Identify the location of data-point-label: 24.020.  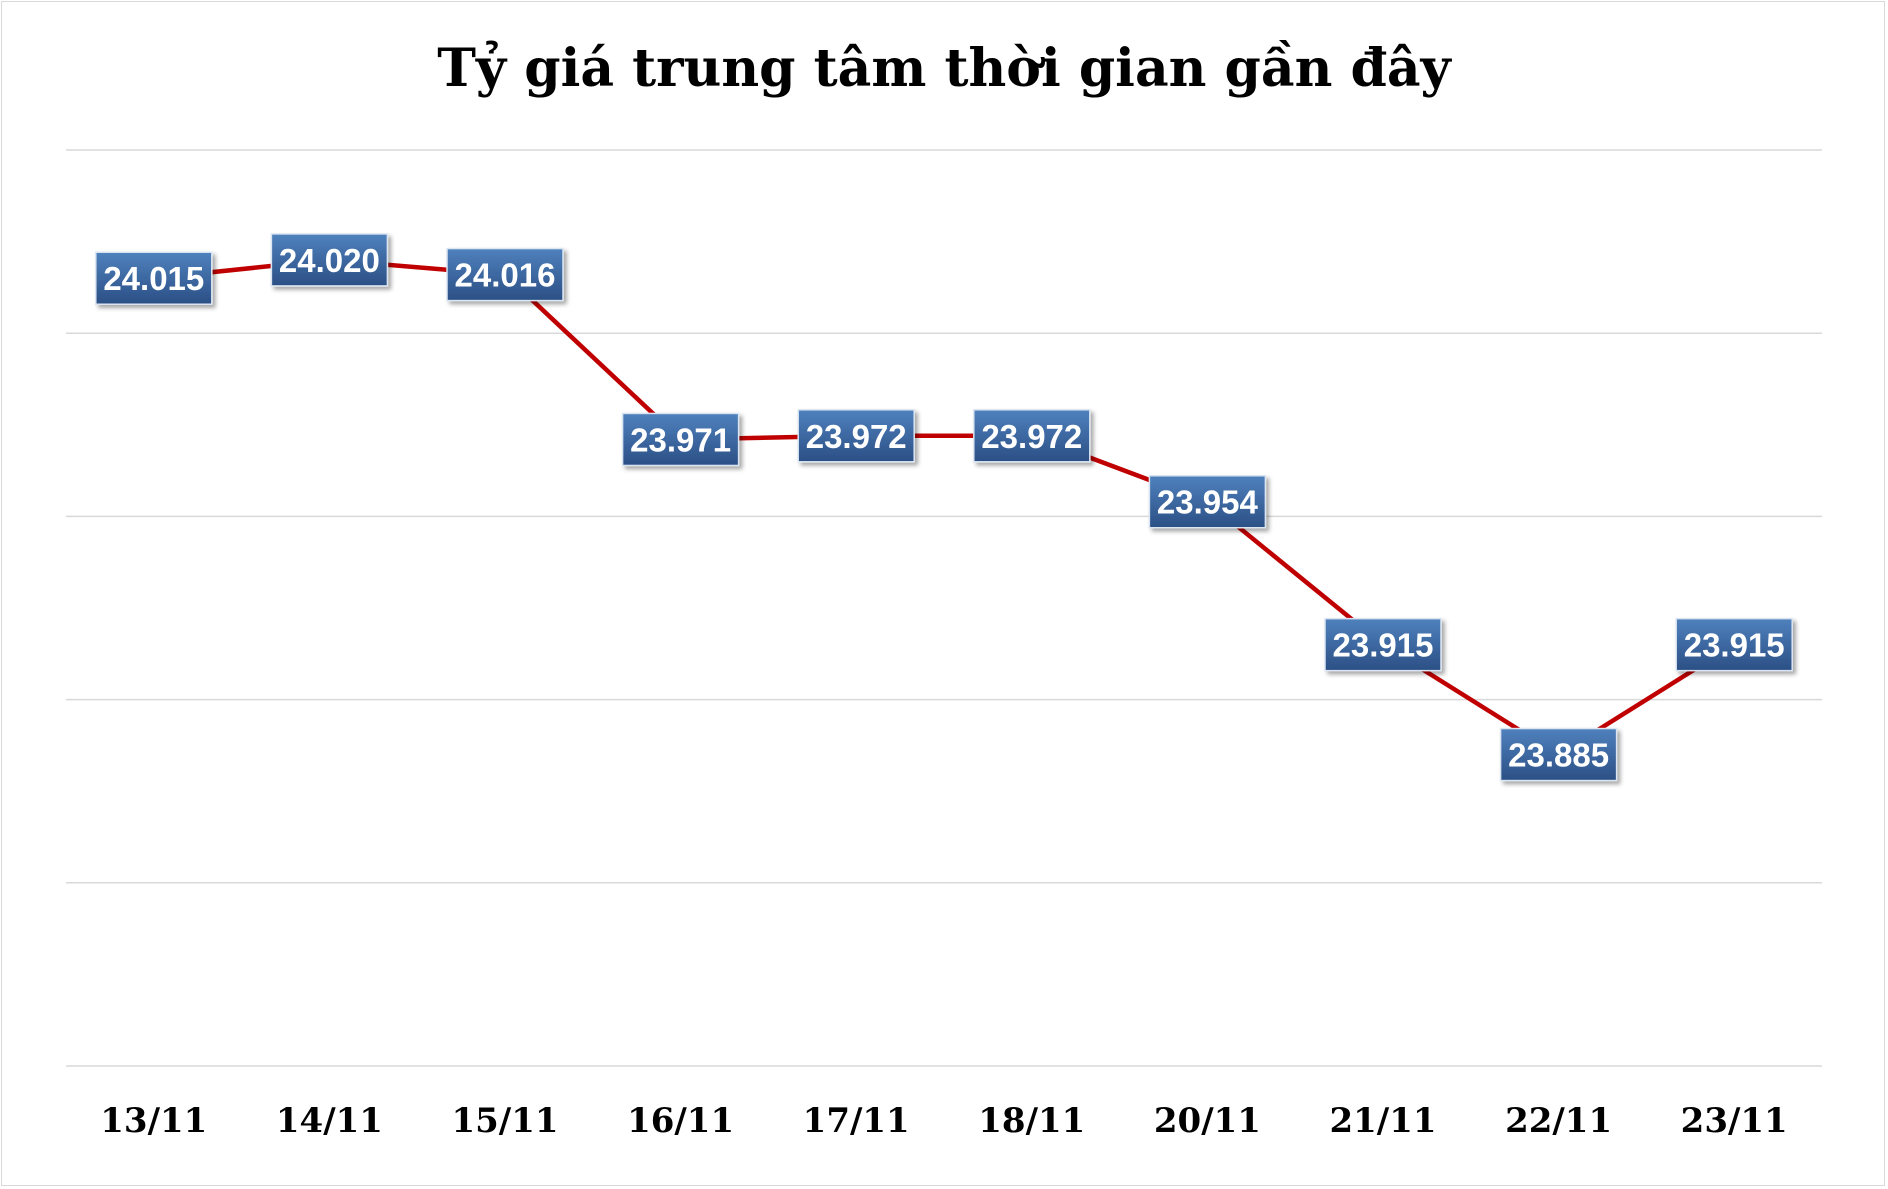
(329, 260).